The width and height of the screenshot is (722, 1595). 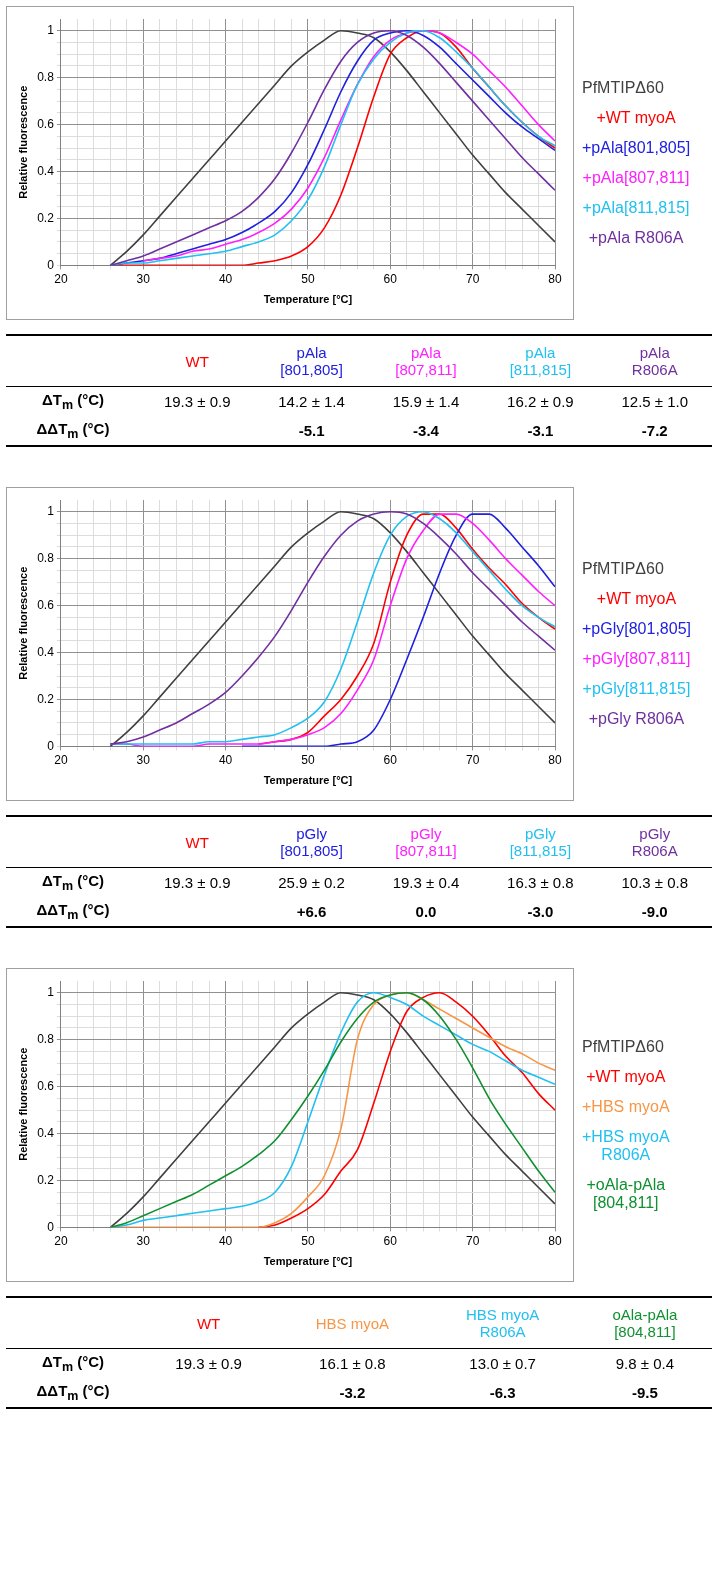 I want to click on text: 0.0, so click(x=426, y=912).